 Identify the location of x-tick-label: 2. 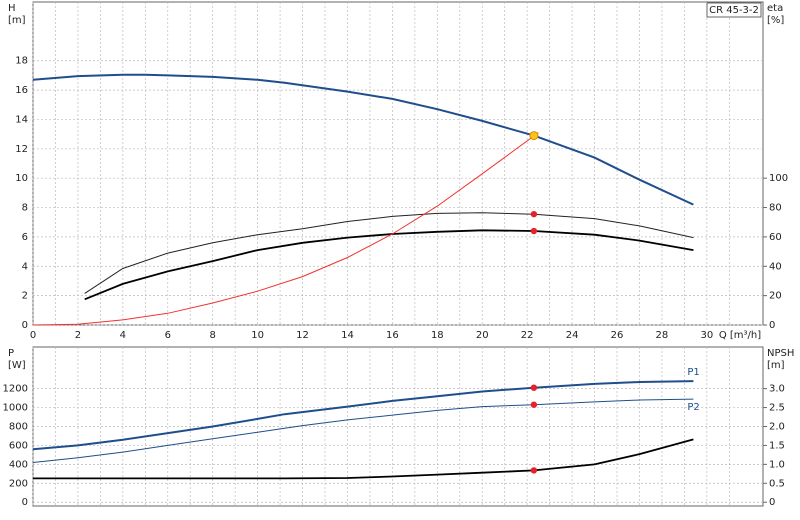
(78, 335).